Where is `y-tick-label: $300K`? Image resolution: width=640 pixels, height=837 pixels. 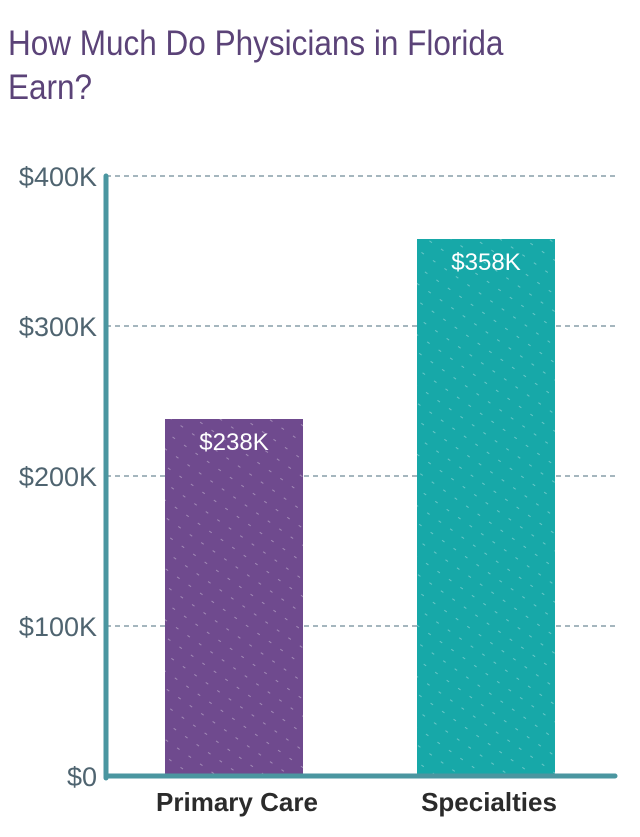
y-tick-label: $300K is located at coordinates (58, 327).